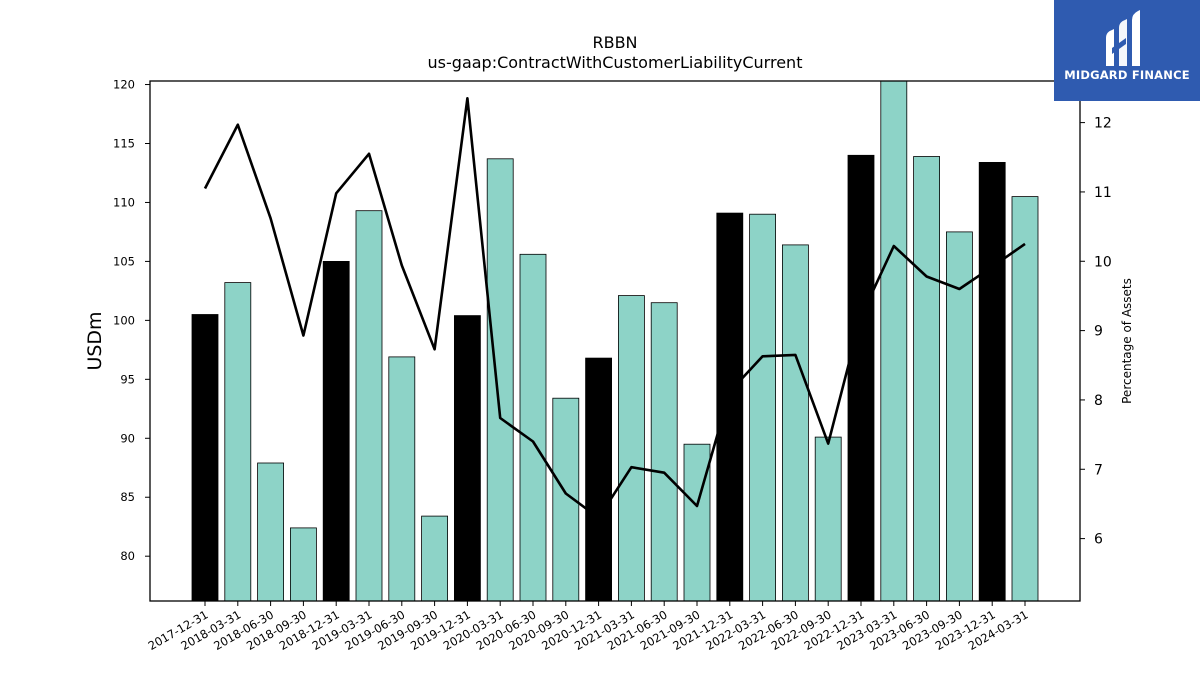  Describe the element at coordinates (124, 320) in the screenshot. I see `y-tick-label: 100` at that location.